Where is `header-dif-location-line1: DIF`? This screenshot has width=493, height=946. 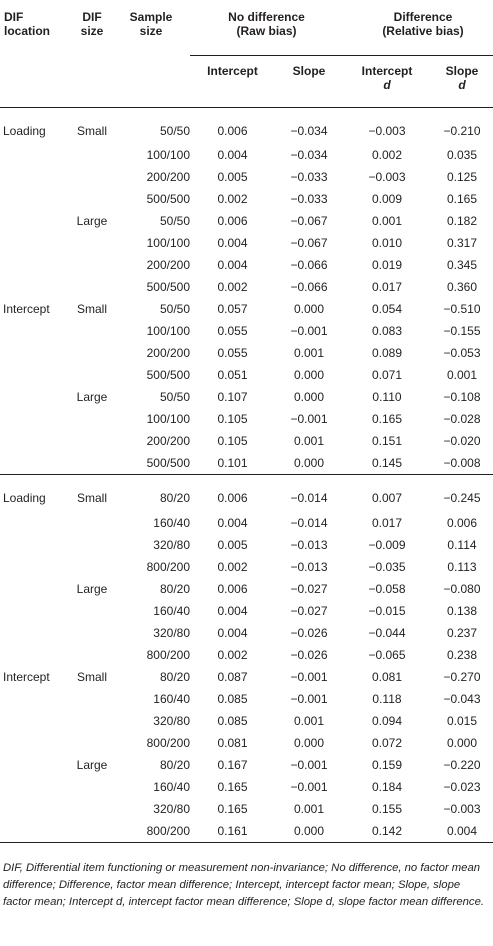 header-dif-location-line1: DIF is located at coordinates (14, 17).